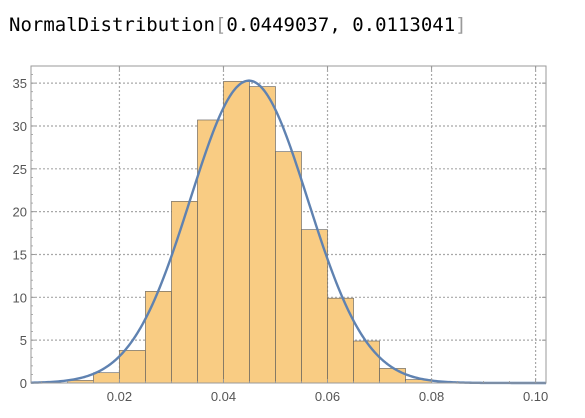 Image resolution: width=585 pixels, height=418 pixels. I want to click on y-tick-label: 15, so click(20, 254).